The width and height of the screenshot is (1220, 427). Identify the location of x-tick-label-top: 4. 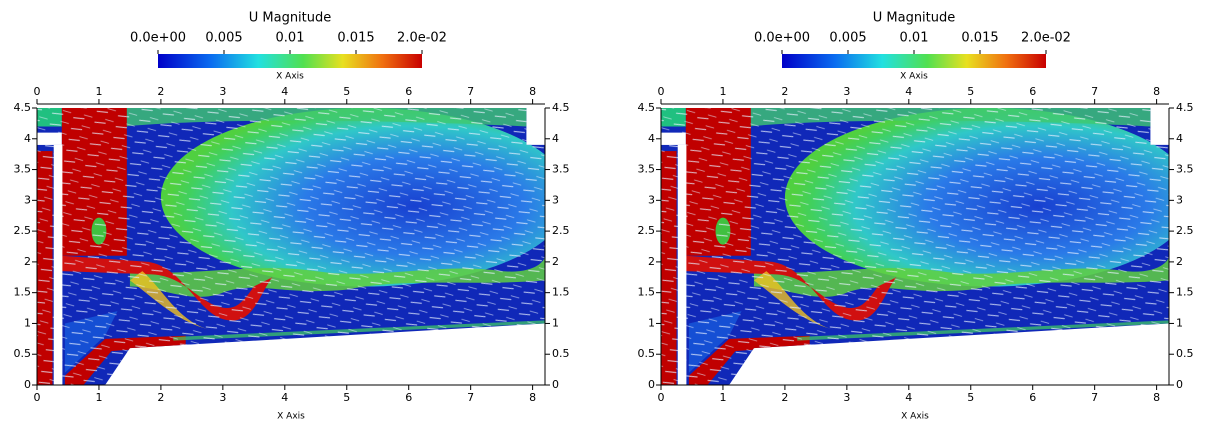
(284, 91).